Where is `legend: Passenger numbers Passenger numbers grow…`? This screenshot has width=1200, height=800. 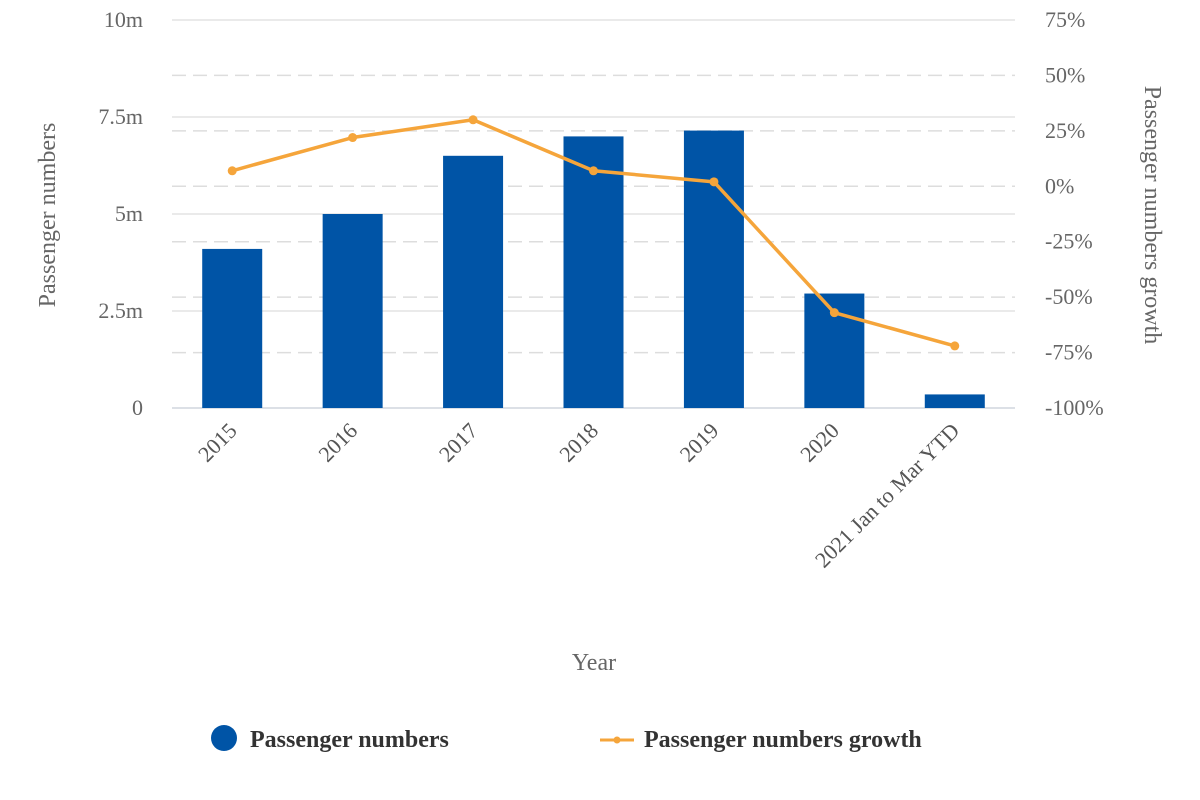
legend: Passenger numbers Passenger numbers grow… is located at coordinates (566, 739).